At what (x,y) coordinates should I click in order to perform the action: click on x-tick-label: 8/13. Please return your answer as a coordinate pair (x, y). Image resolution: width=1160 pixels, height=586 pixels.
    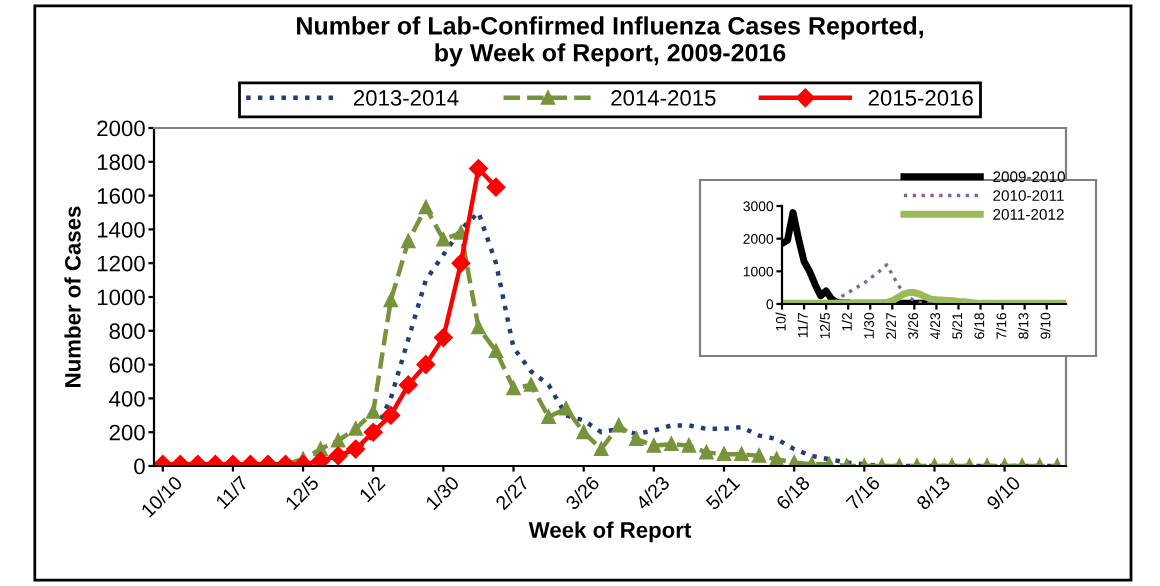
    Looking at the image, I should click on (933, 492).